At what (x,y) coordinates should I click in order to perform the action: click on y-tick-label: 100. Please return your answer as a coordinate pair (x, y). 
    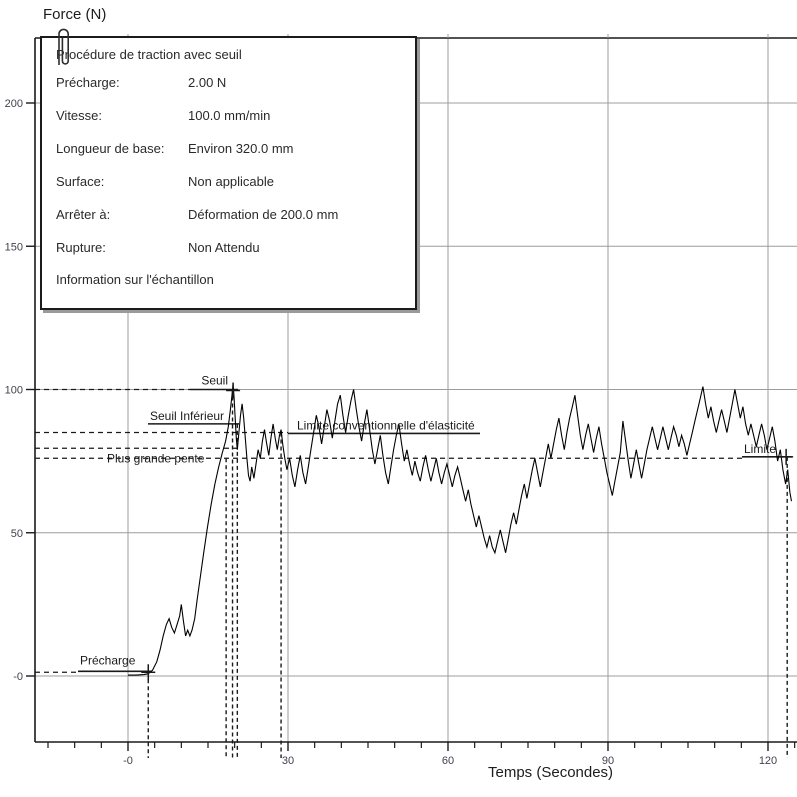
    Looking at the image, I should click on (14, 391).